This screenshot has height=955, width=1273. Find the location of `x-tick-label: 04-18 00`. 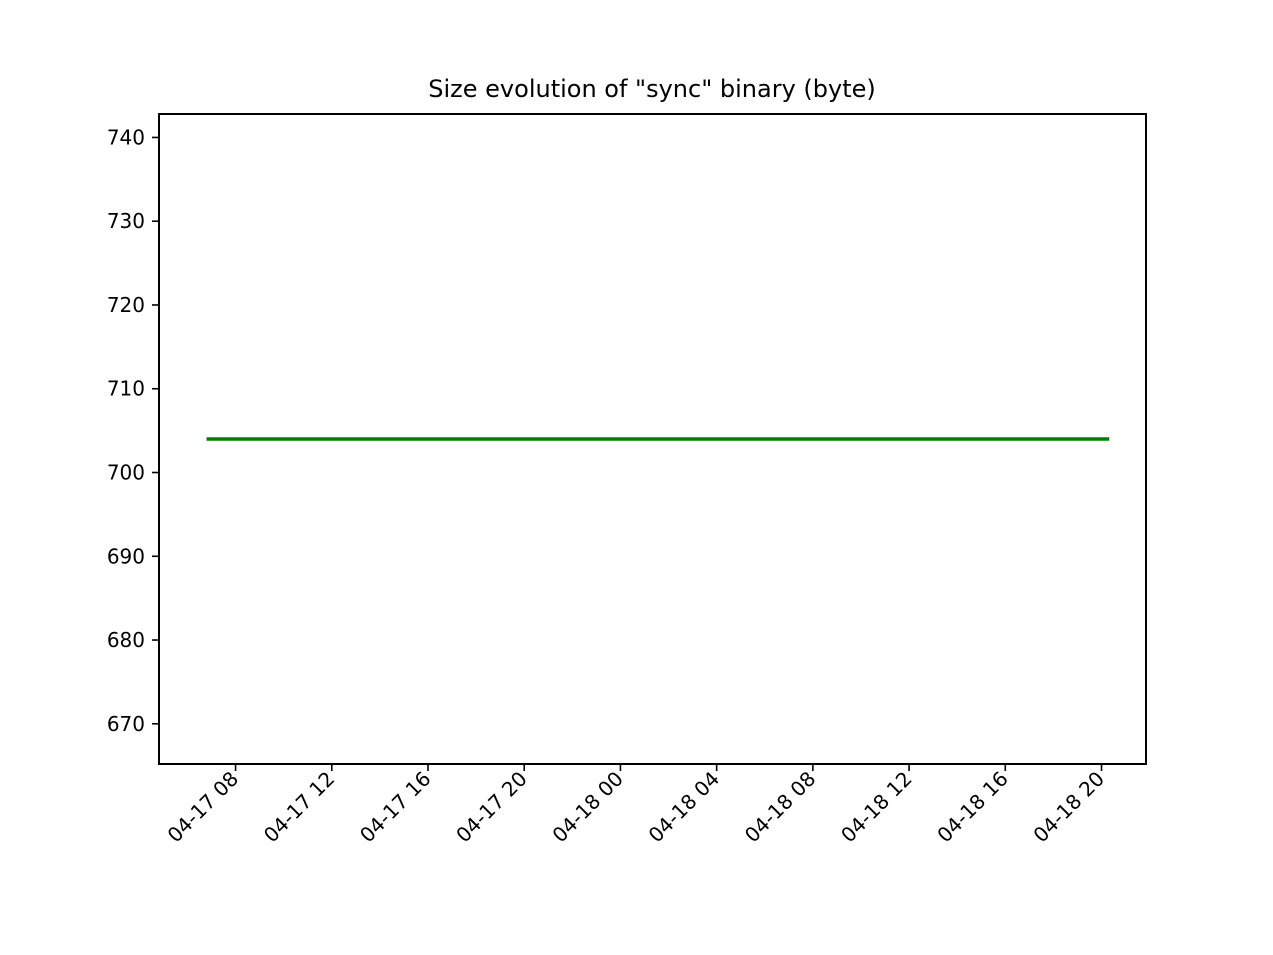

x-tick-label: 04-18 00 is located at coordinates (587, 807).